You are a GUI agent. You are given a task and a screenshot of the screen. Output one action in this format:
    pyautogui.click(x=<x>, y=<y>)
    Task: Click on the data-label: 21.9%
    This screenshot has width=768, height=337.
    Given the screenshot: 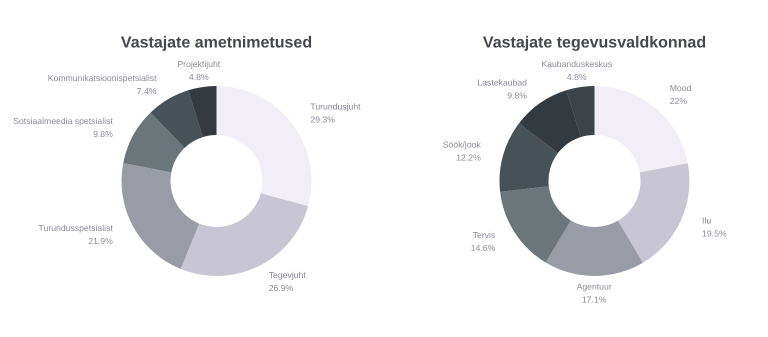 What is the action you would take?
    pyautogui.click(x=101, y=241)
    